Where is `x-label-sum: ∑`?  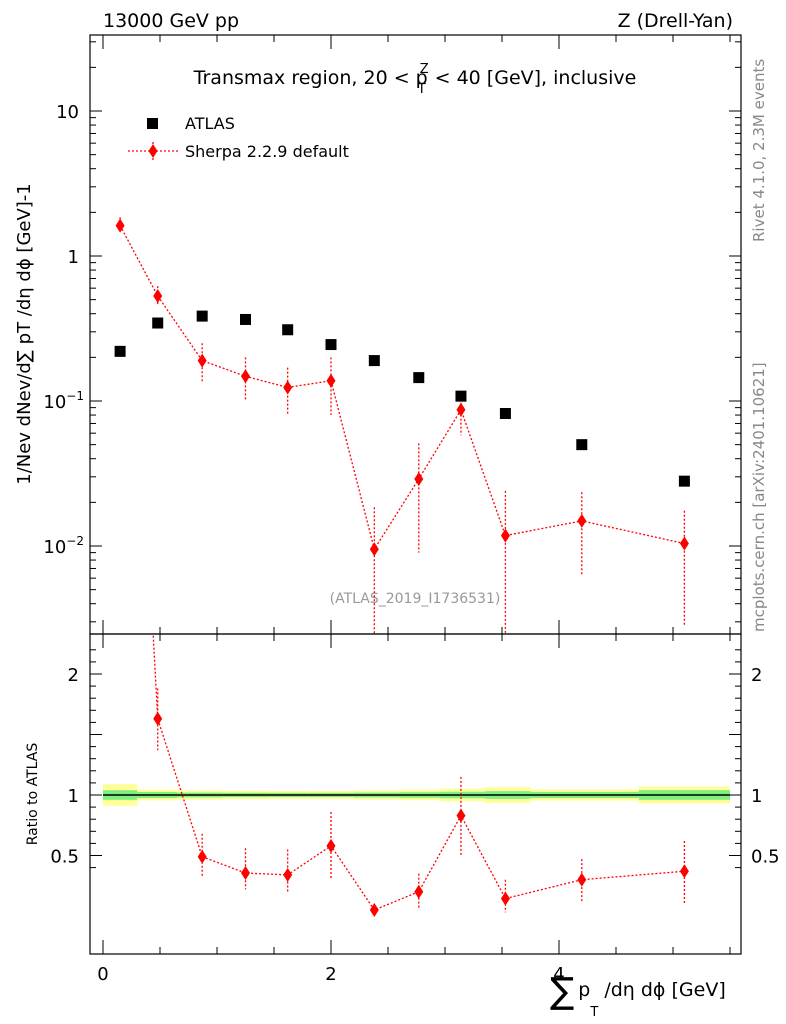 x-label-sum: ∑ is located at coordinates (562, 991).